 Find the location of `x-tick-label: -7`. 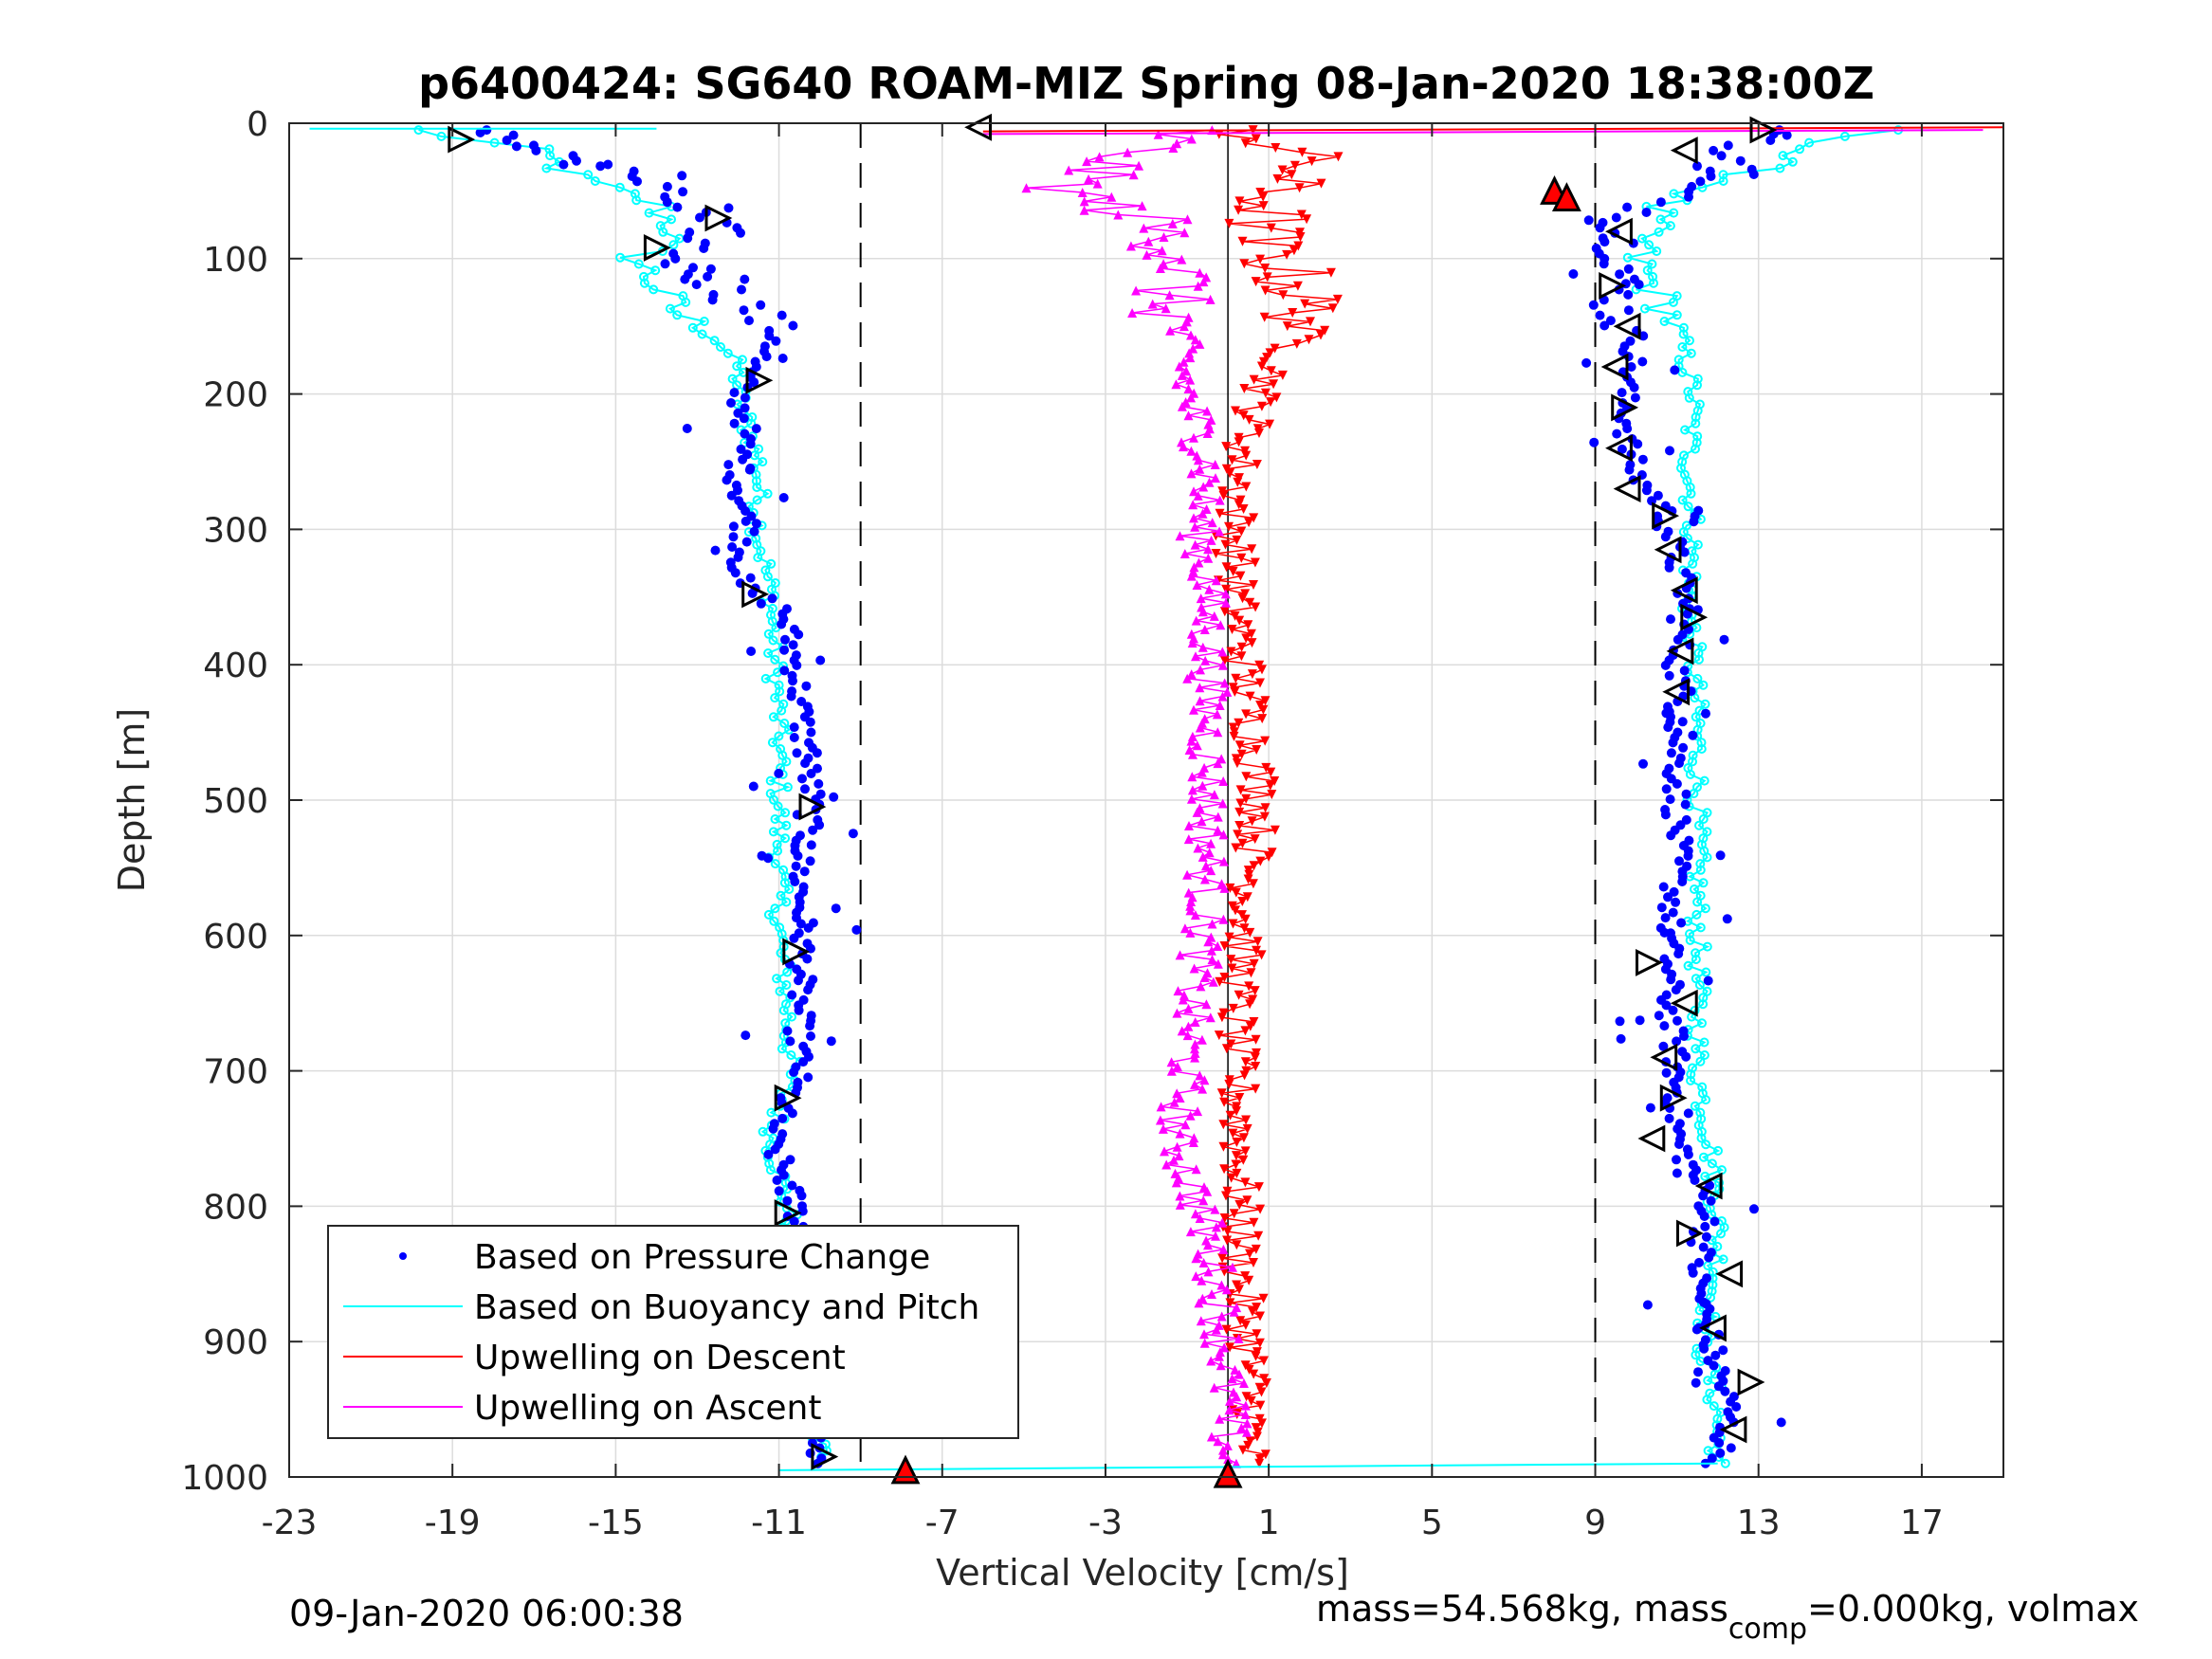

x-tick-label: -7 is located at coordinates (942, 1523).